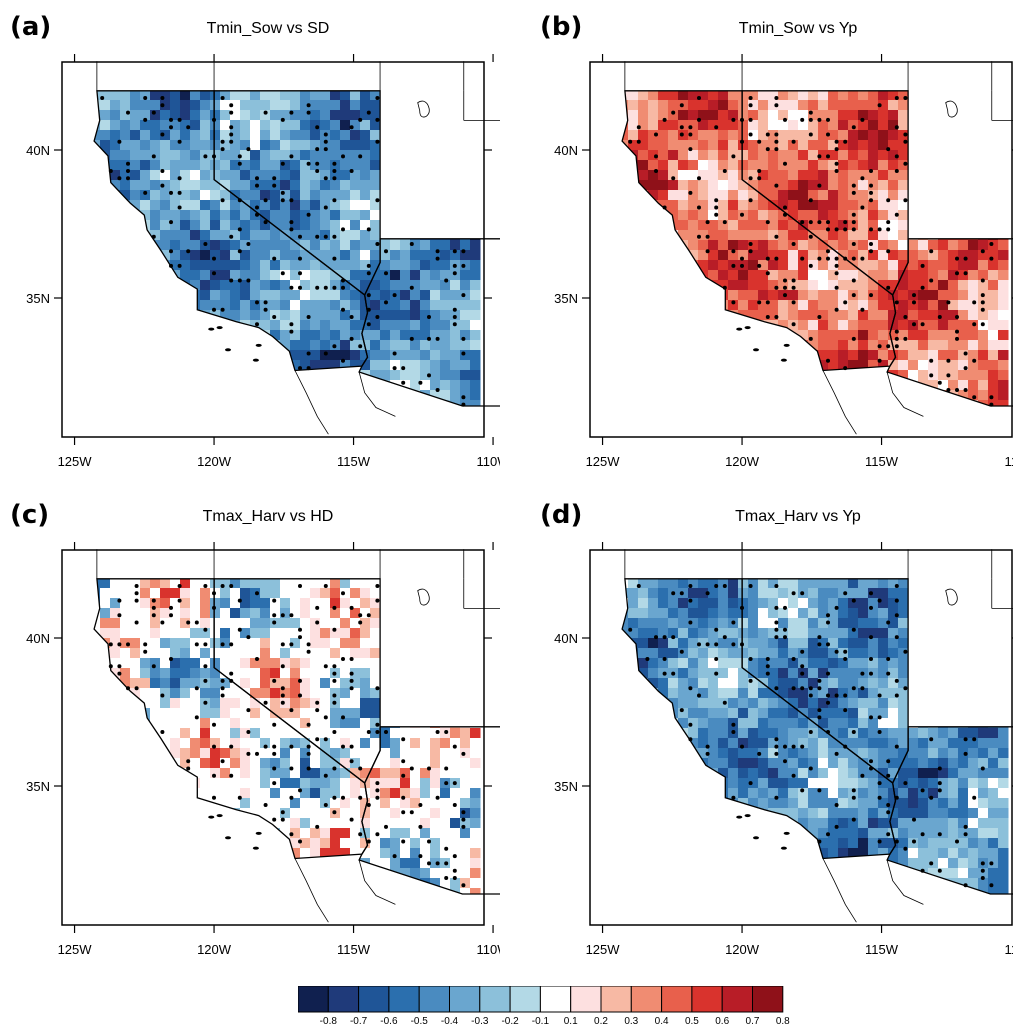 Image resolution: width=1013 pixels, height=1029 pixels. Describe the element at coordinates (377, 882) in the screenshot. I see `coastline` at that location.